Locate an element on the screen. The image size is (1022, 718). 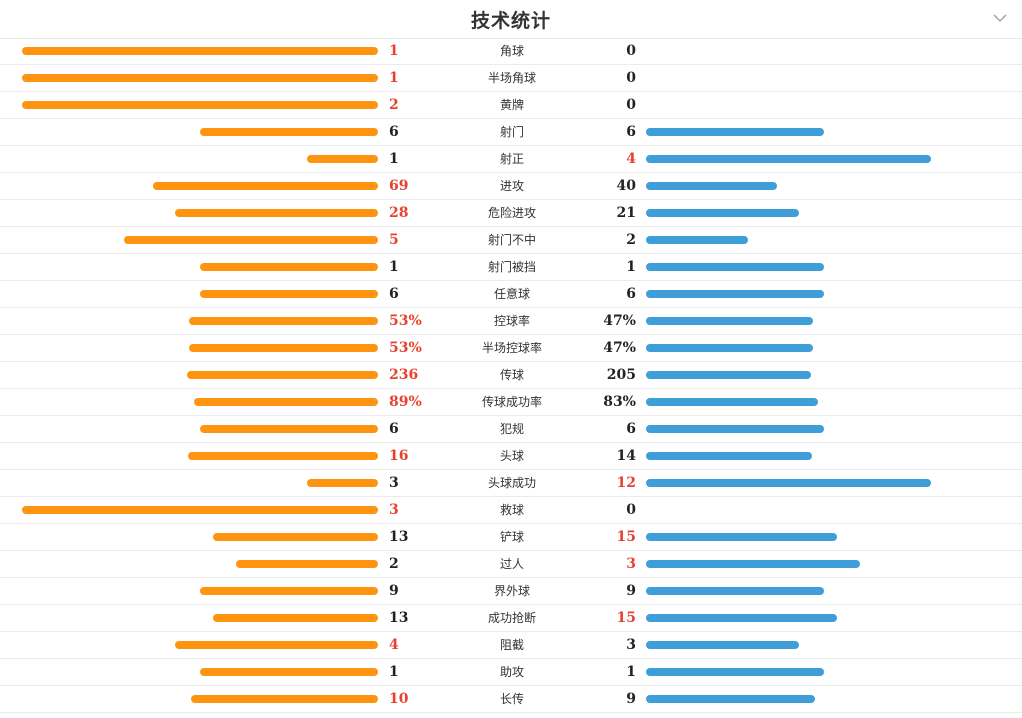
stat-label: 射门不中 is located at coordinates (511, 240).